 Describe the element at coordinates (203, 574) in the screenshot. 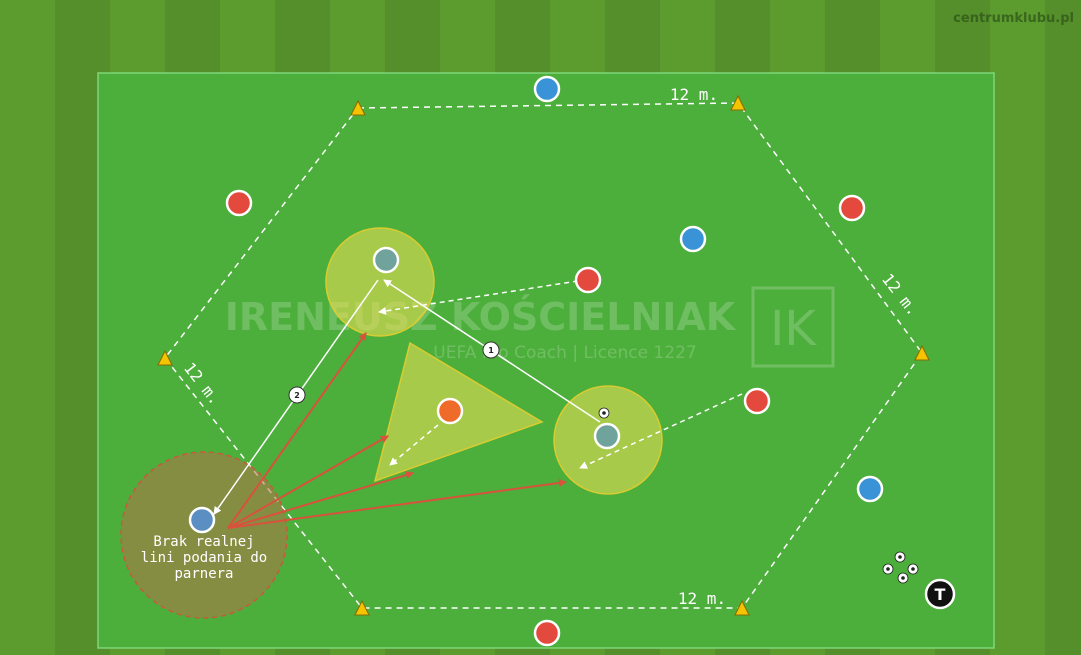

I see `annotation-line-3: parnera` at that location.